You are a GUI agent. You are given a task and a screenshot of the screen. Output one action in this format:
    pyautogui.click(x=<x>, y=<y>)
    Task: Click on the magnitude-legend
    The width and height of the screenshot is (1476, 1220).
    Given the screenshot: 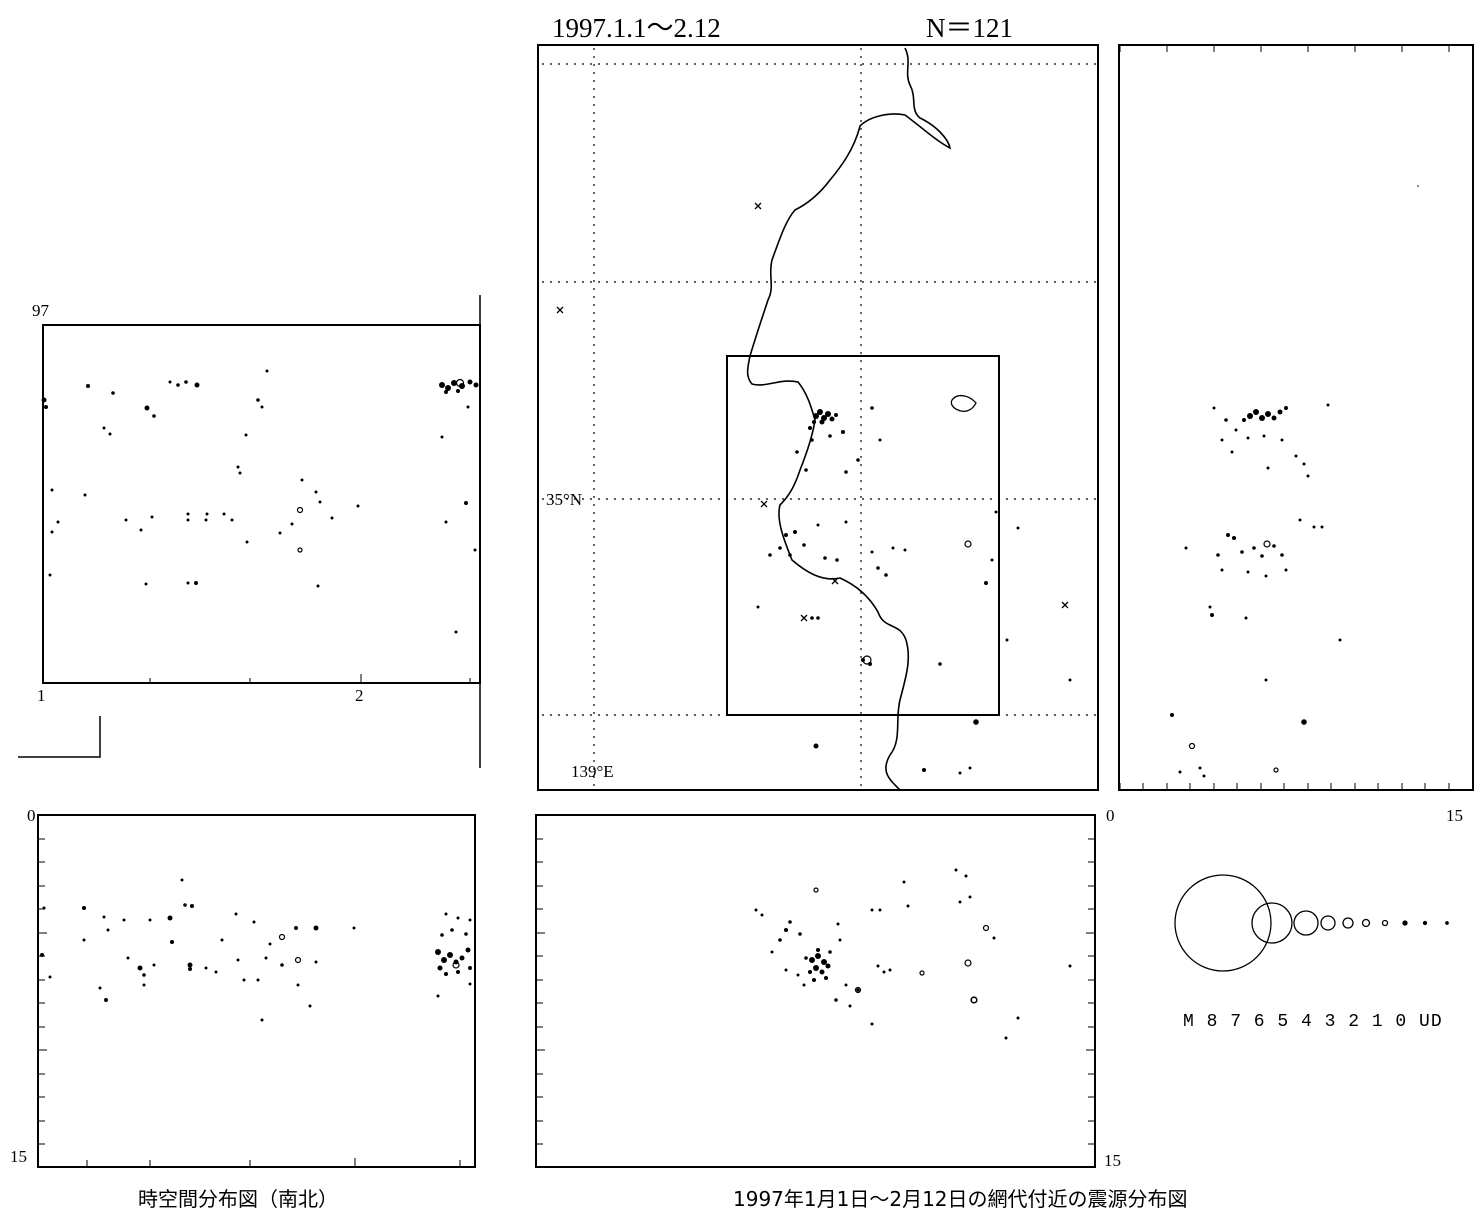 What is the action you would take?
    pyautogui.click(x=1311, y=923)
    